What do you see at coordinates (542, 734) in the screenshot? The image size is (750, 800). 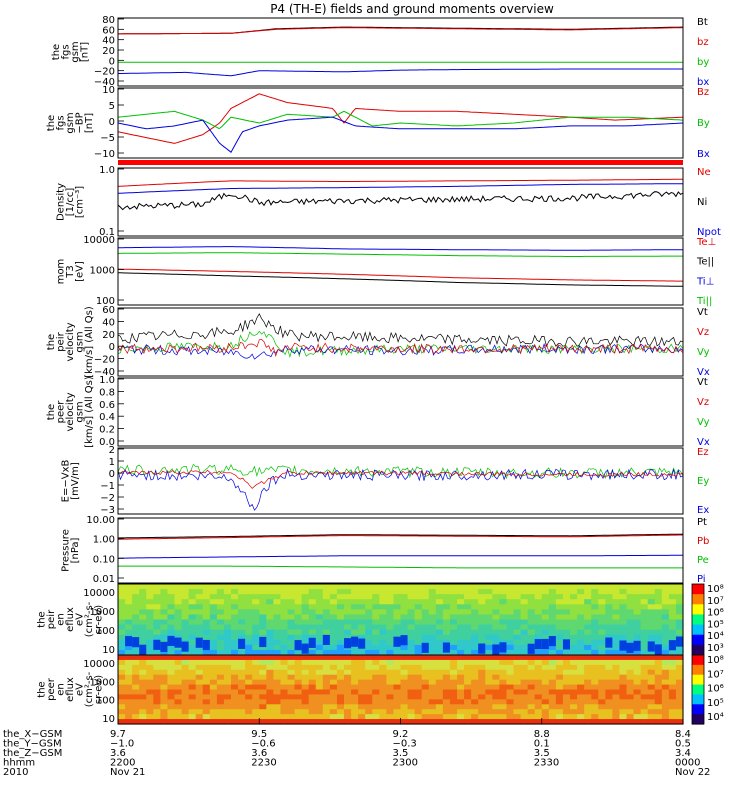 I see `x-axis-value: 8.8` at bounding box center [542, 734].